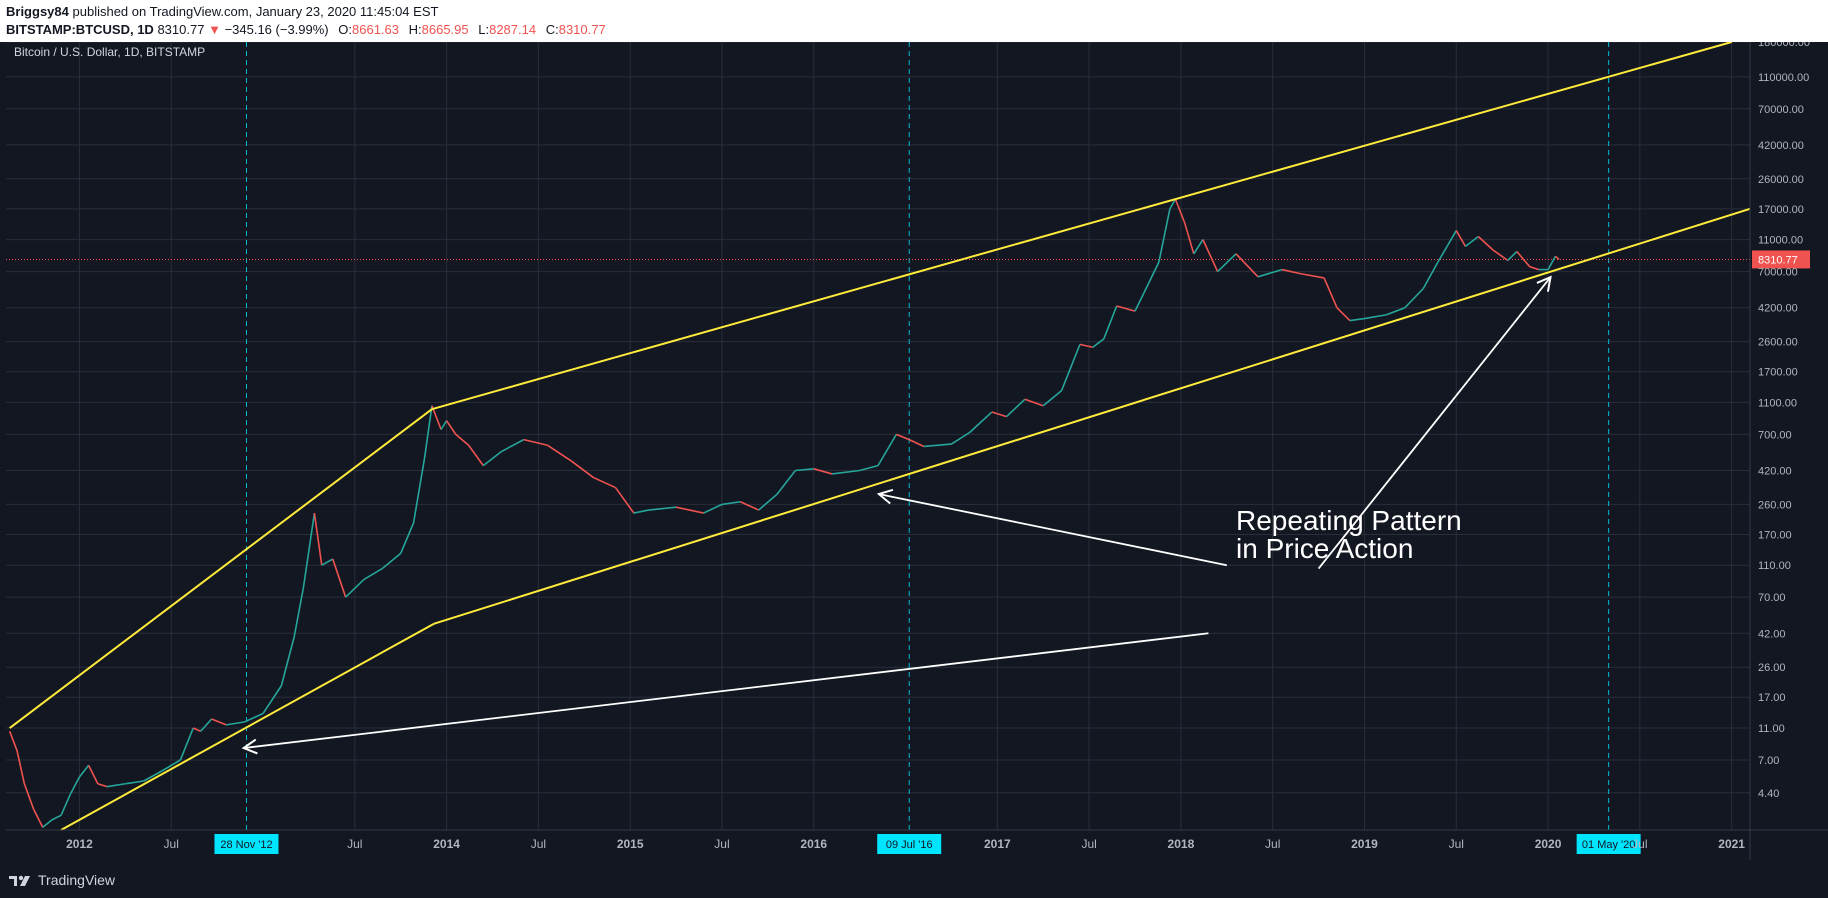 Image resolution: width=1828 pixels, height=898 pixels. I want to click on y-tick-label: 4200.00, so click(1778, 309).